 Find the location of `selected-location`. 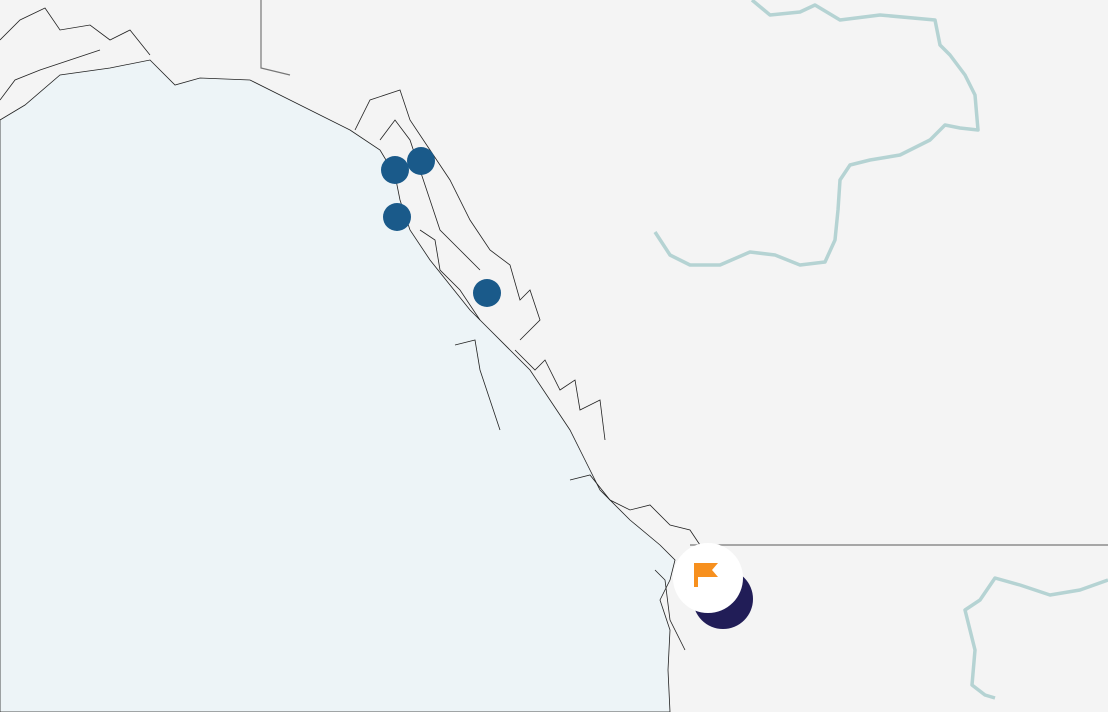

selected-location is located at coordinates (713, 586).